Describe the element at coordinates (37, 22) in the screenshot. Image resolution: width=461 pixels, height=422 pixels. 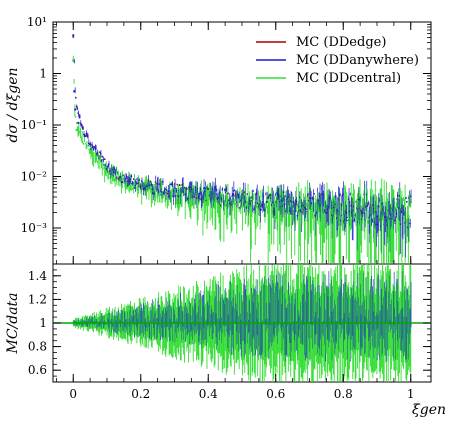
I see `top-y-tick-label: 10¹` at that location.